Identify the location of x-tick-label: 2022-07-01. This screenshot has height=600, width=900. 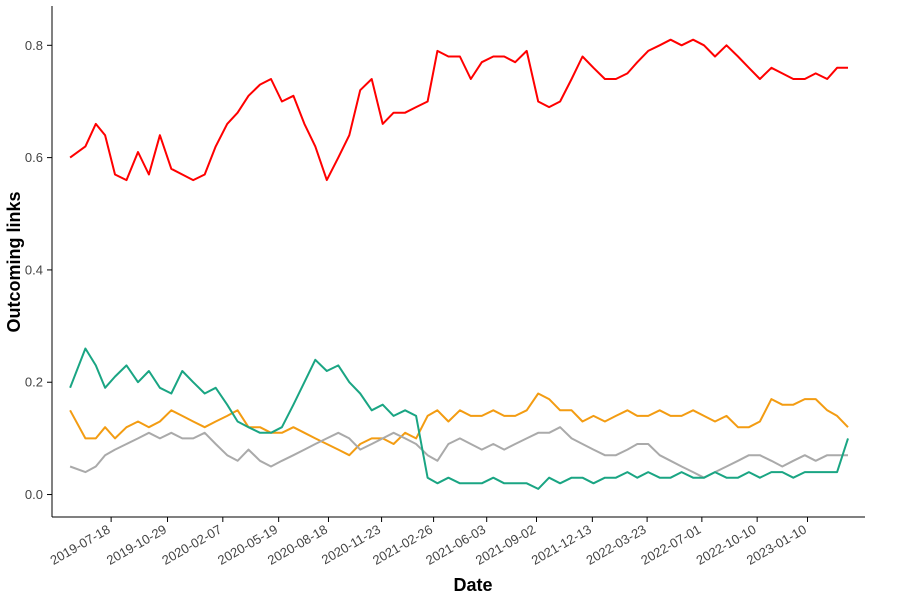
(670, 545).